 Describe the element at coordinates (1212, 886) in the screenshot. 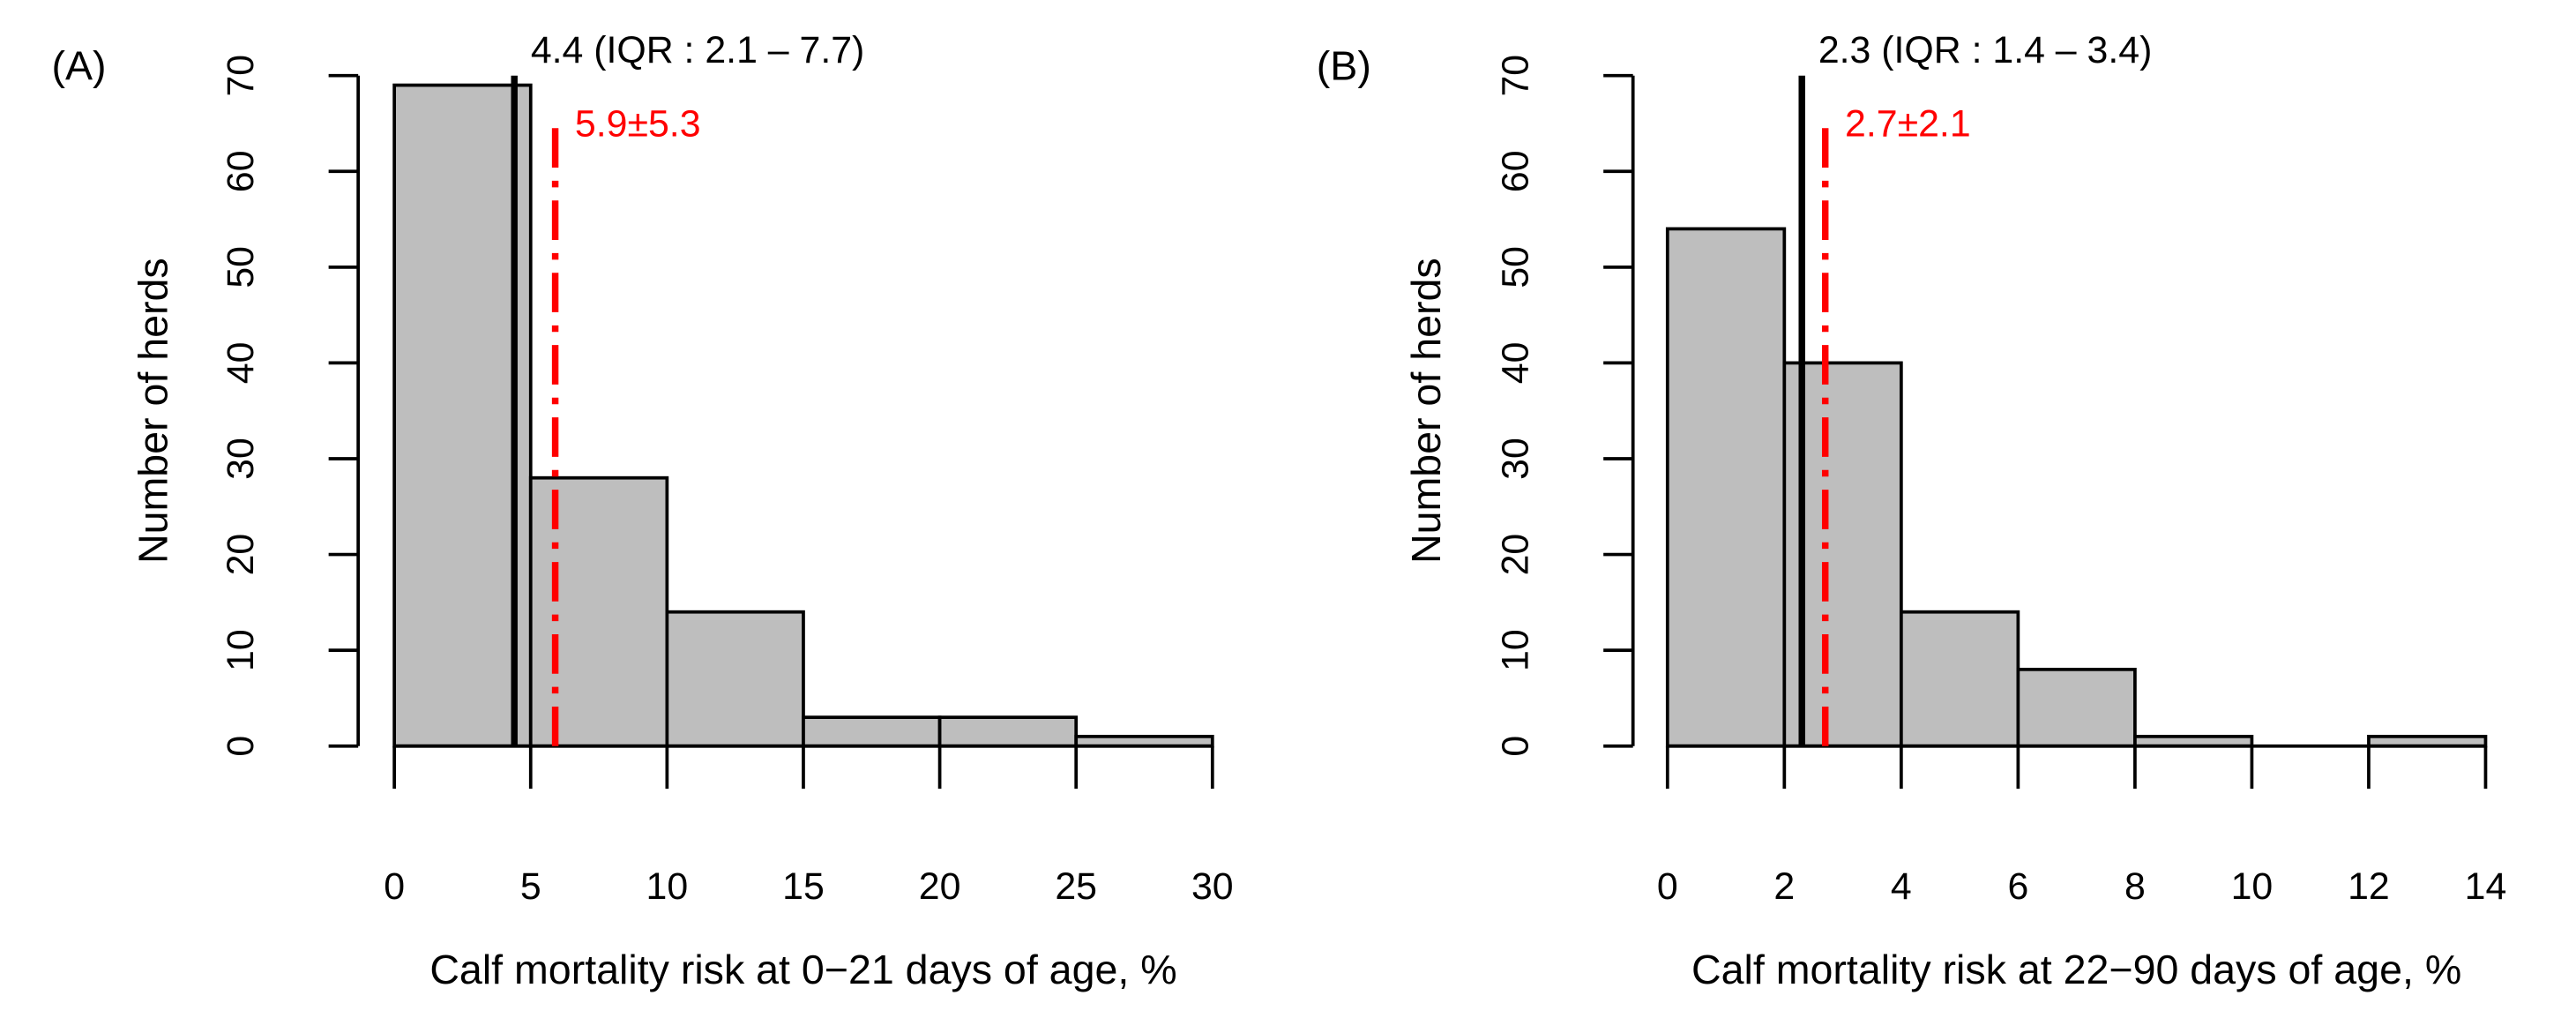

I see `x-tick-label: 30` at that location.